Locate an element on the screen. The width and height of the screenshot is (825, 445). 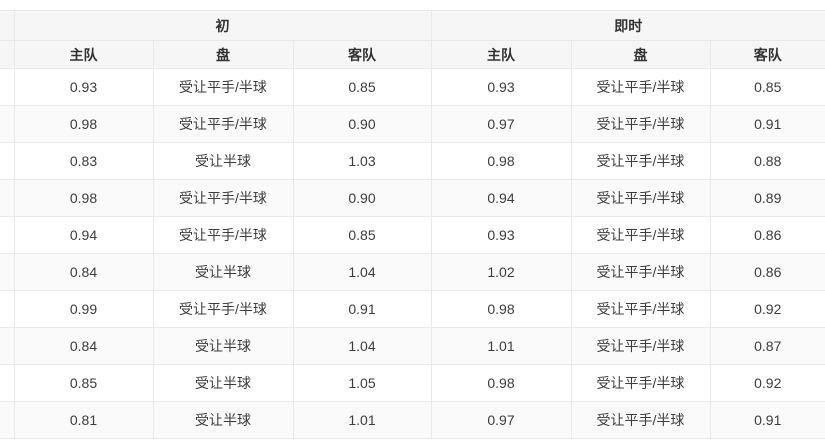
cell-initial-away-odds: 1.05 is located at coordinates (362, 383).